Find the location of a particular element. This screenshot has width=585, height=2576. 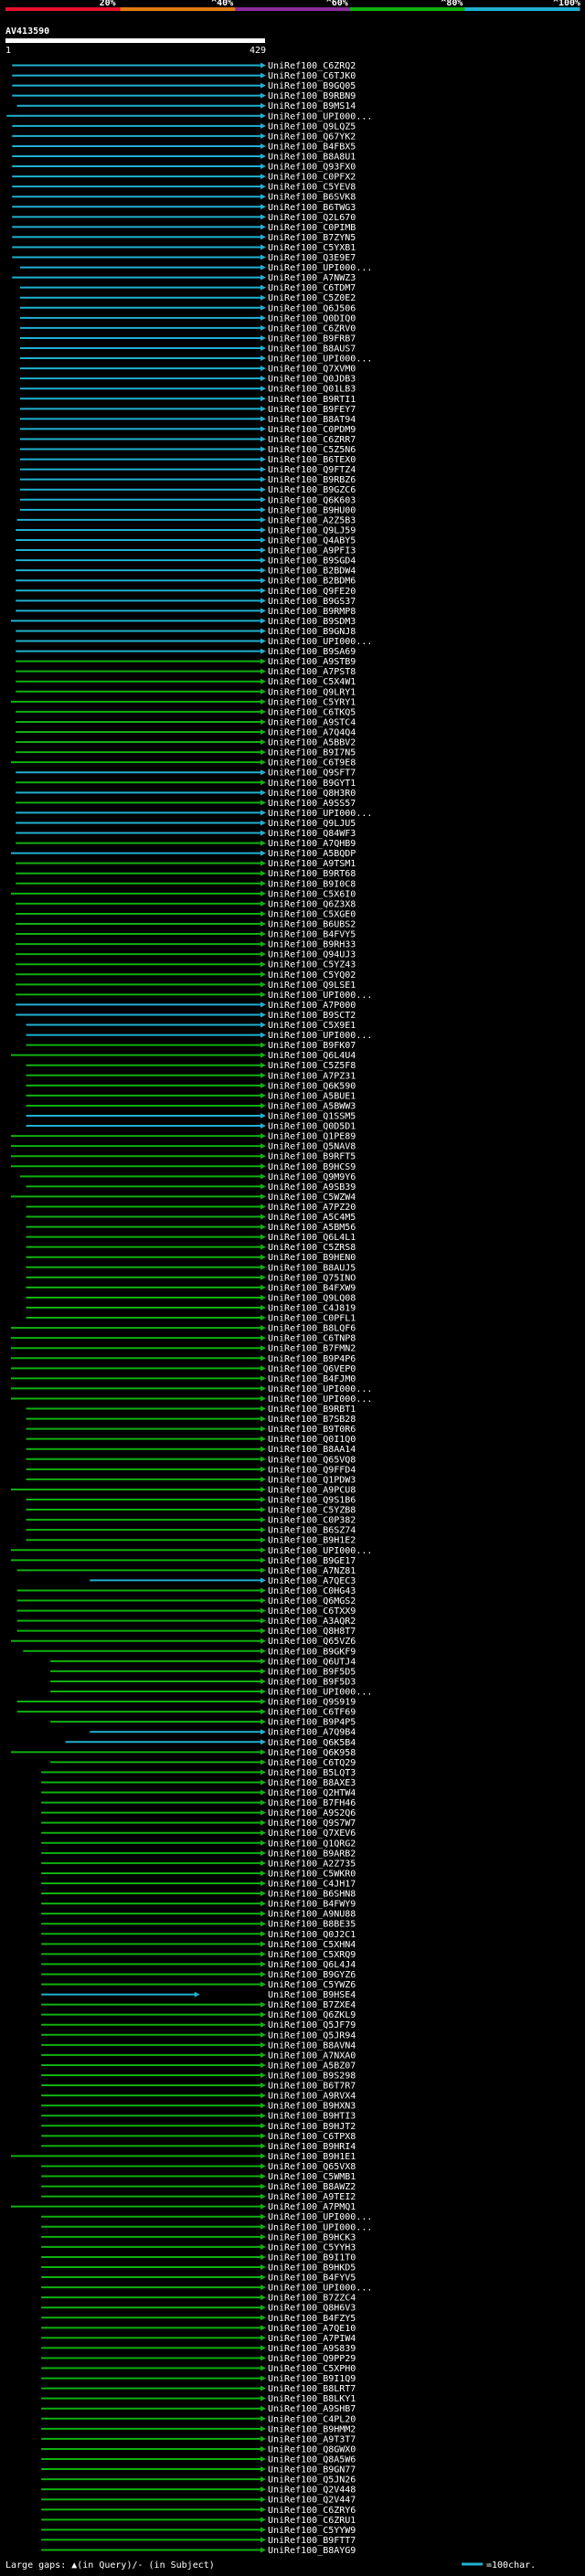

hit-row: UniRef100_Q9LQZ5 is located at coordinates (184, 127).